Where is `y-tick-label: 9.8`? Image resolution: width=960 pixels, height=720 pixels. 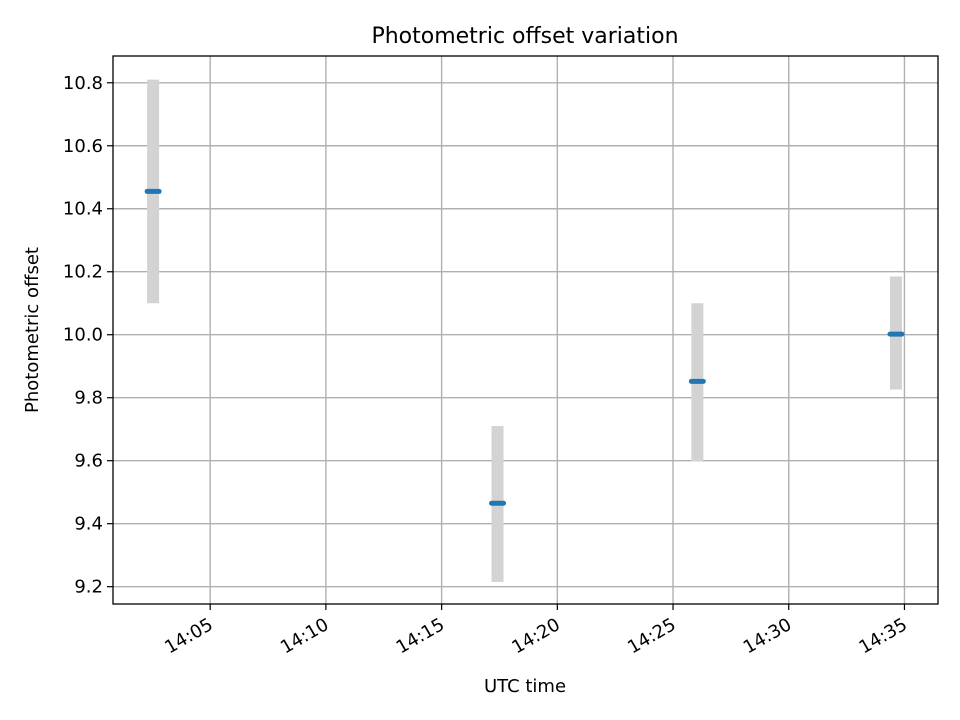
y-tick-label: 9.8 is located at coordinates (88, 398).